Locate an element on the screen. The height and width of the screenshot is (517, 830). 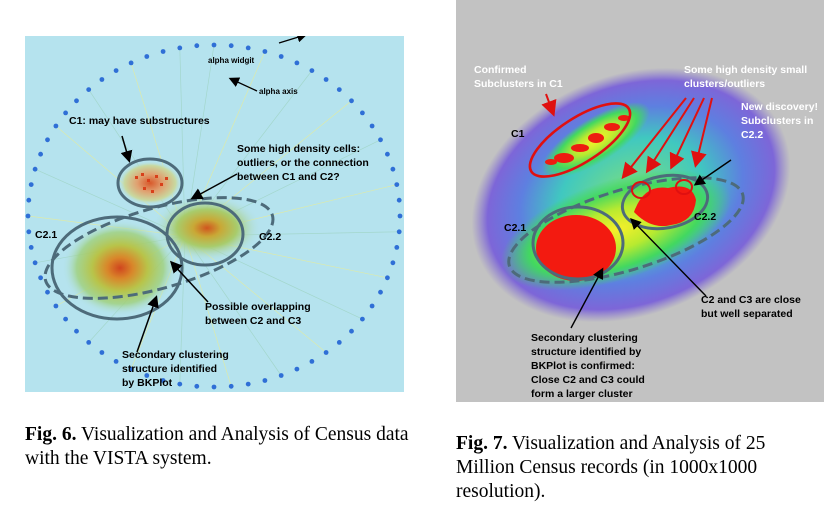
label-c1: C1: may have substructures is located at coordinates (139, 121).